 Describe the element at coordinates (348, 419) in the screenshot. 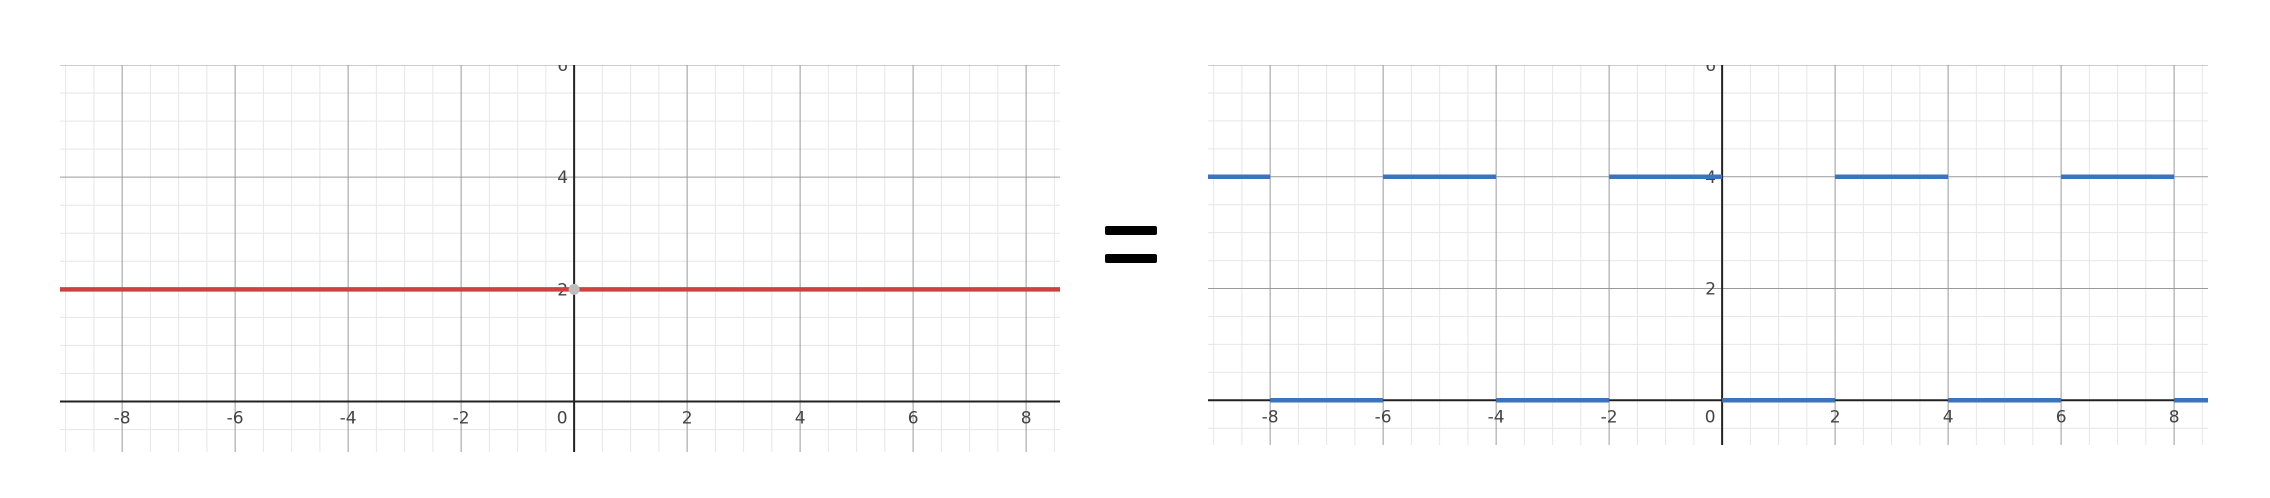

I see `chart1-x-tick-label: -4` at that location.